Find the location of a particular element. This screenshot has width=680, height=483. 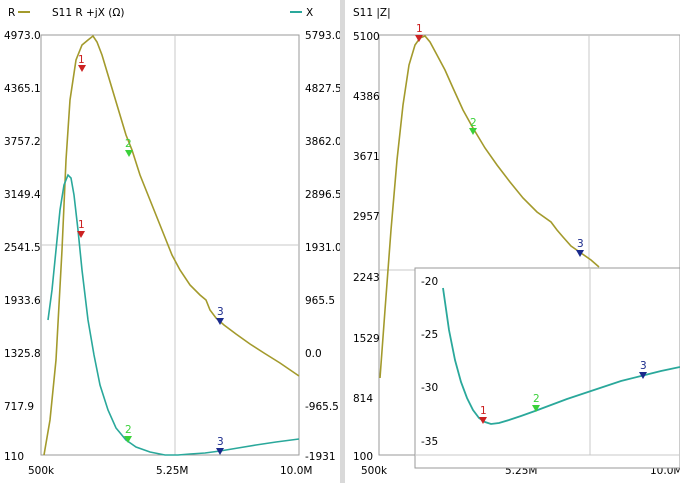

y-left-tick: 4973.0 is located at coordinates (22, 36).